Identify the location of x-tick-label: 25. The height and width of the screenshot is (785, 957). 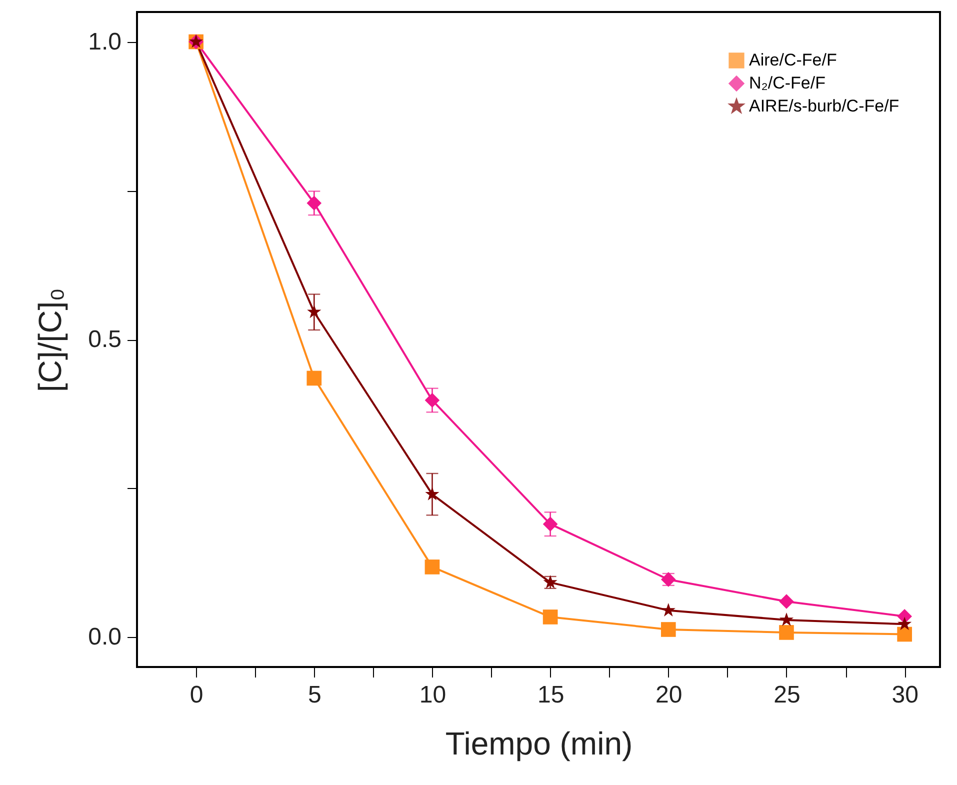
(787, 695).